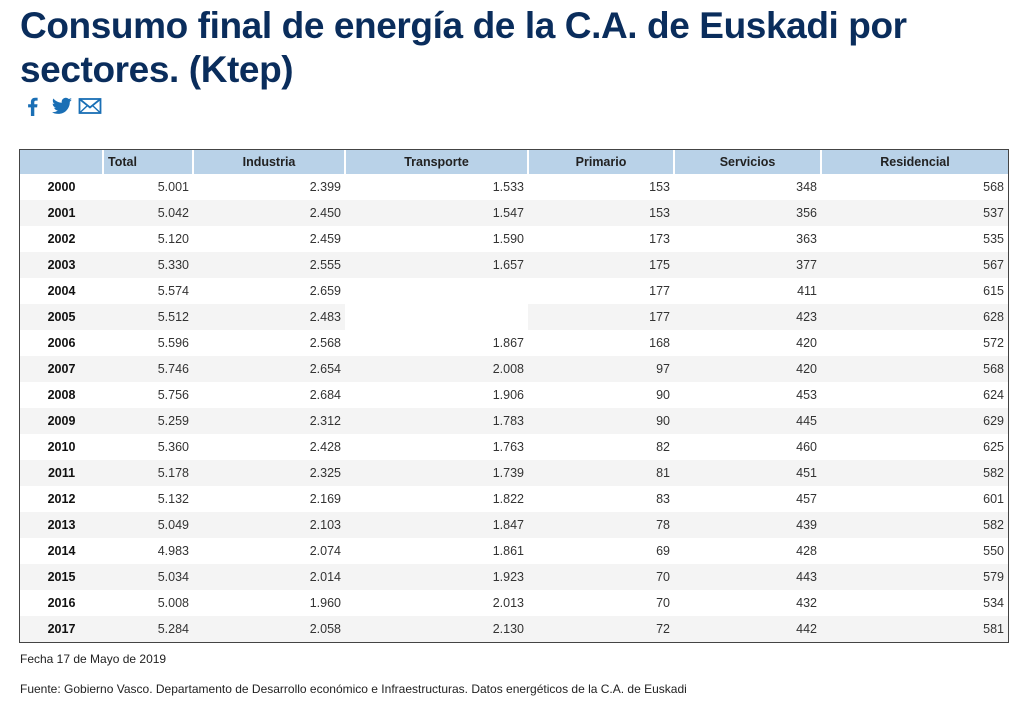 The height and width of the screenshot is (709, 1030). I want to click on cell-year: 2001, so click(61, 213).